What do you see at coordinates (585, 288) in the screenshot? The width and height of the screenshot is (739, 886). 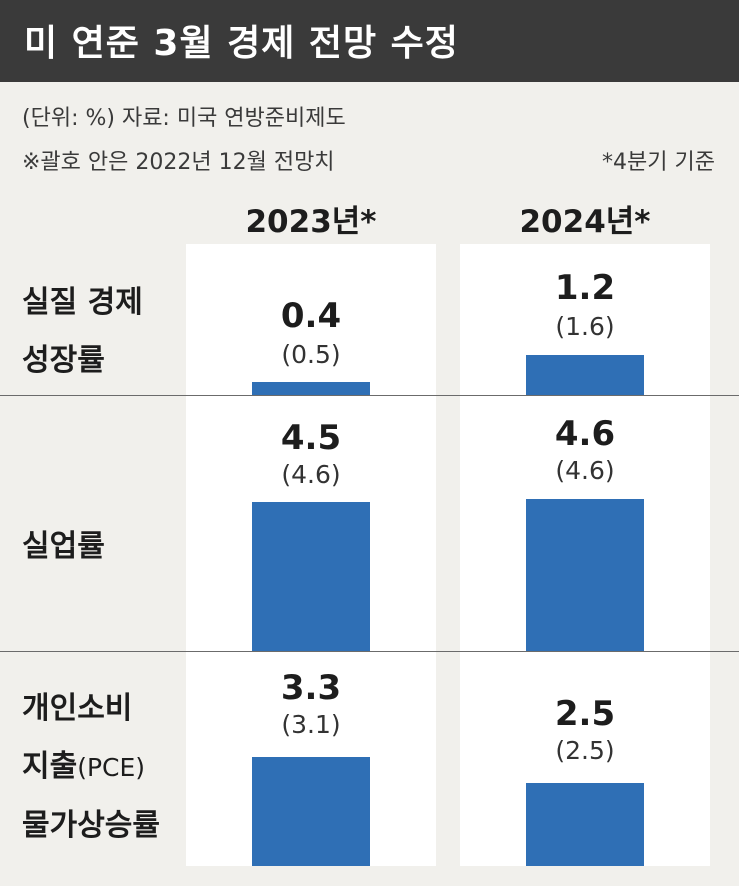 I see `value-label: 1.2` at bounding box center [585, 288].